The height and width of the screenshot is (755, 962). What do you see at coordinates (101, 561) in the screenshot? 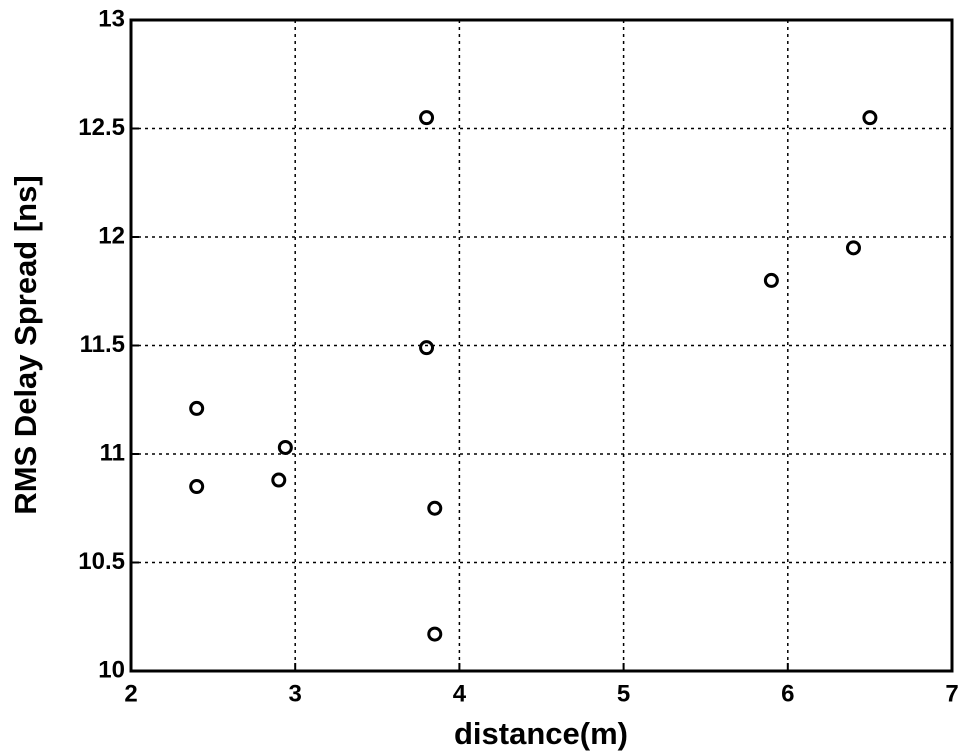
I see `y-tick-label: 10.5` at bounding box center [101, 561].